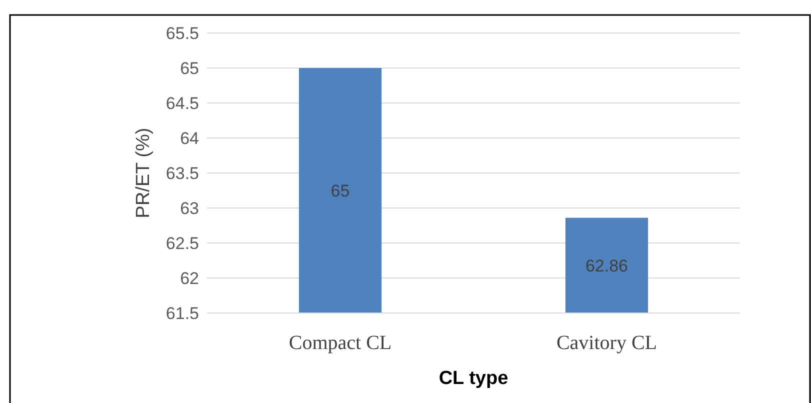 The height and width of the screenshot is (403, 811). What do you see at coordinates (607, 343) in the screenshot?
I see `x-tick-label: Cavitory CL` at bounding box center [607, 343].